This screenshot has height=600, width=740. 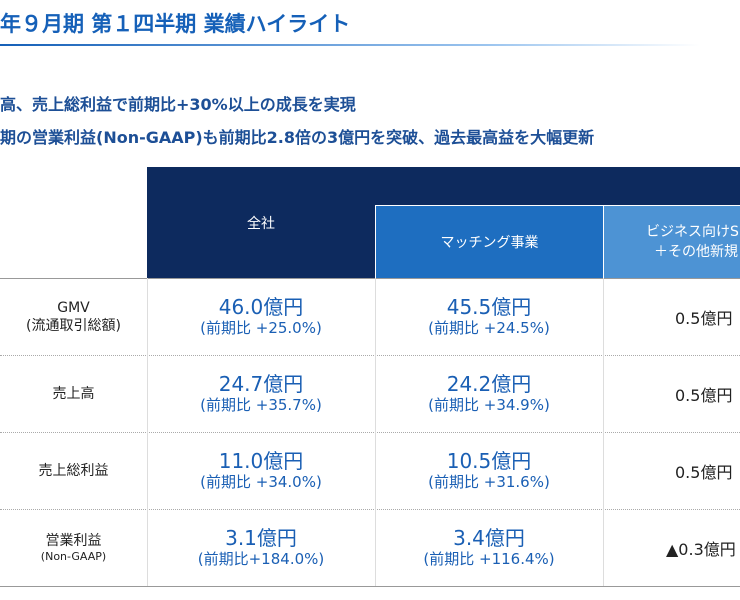 I want to click on value-cell: 3.4億円 (前期比 +116.4%), so click(x=489, y=547).